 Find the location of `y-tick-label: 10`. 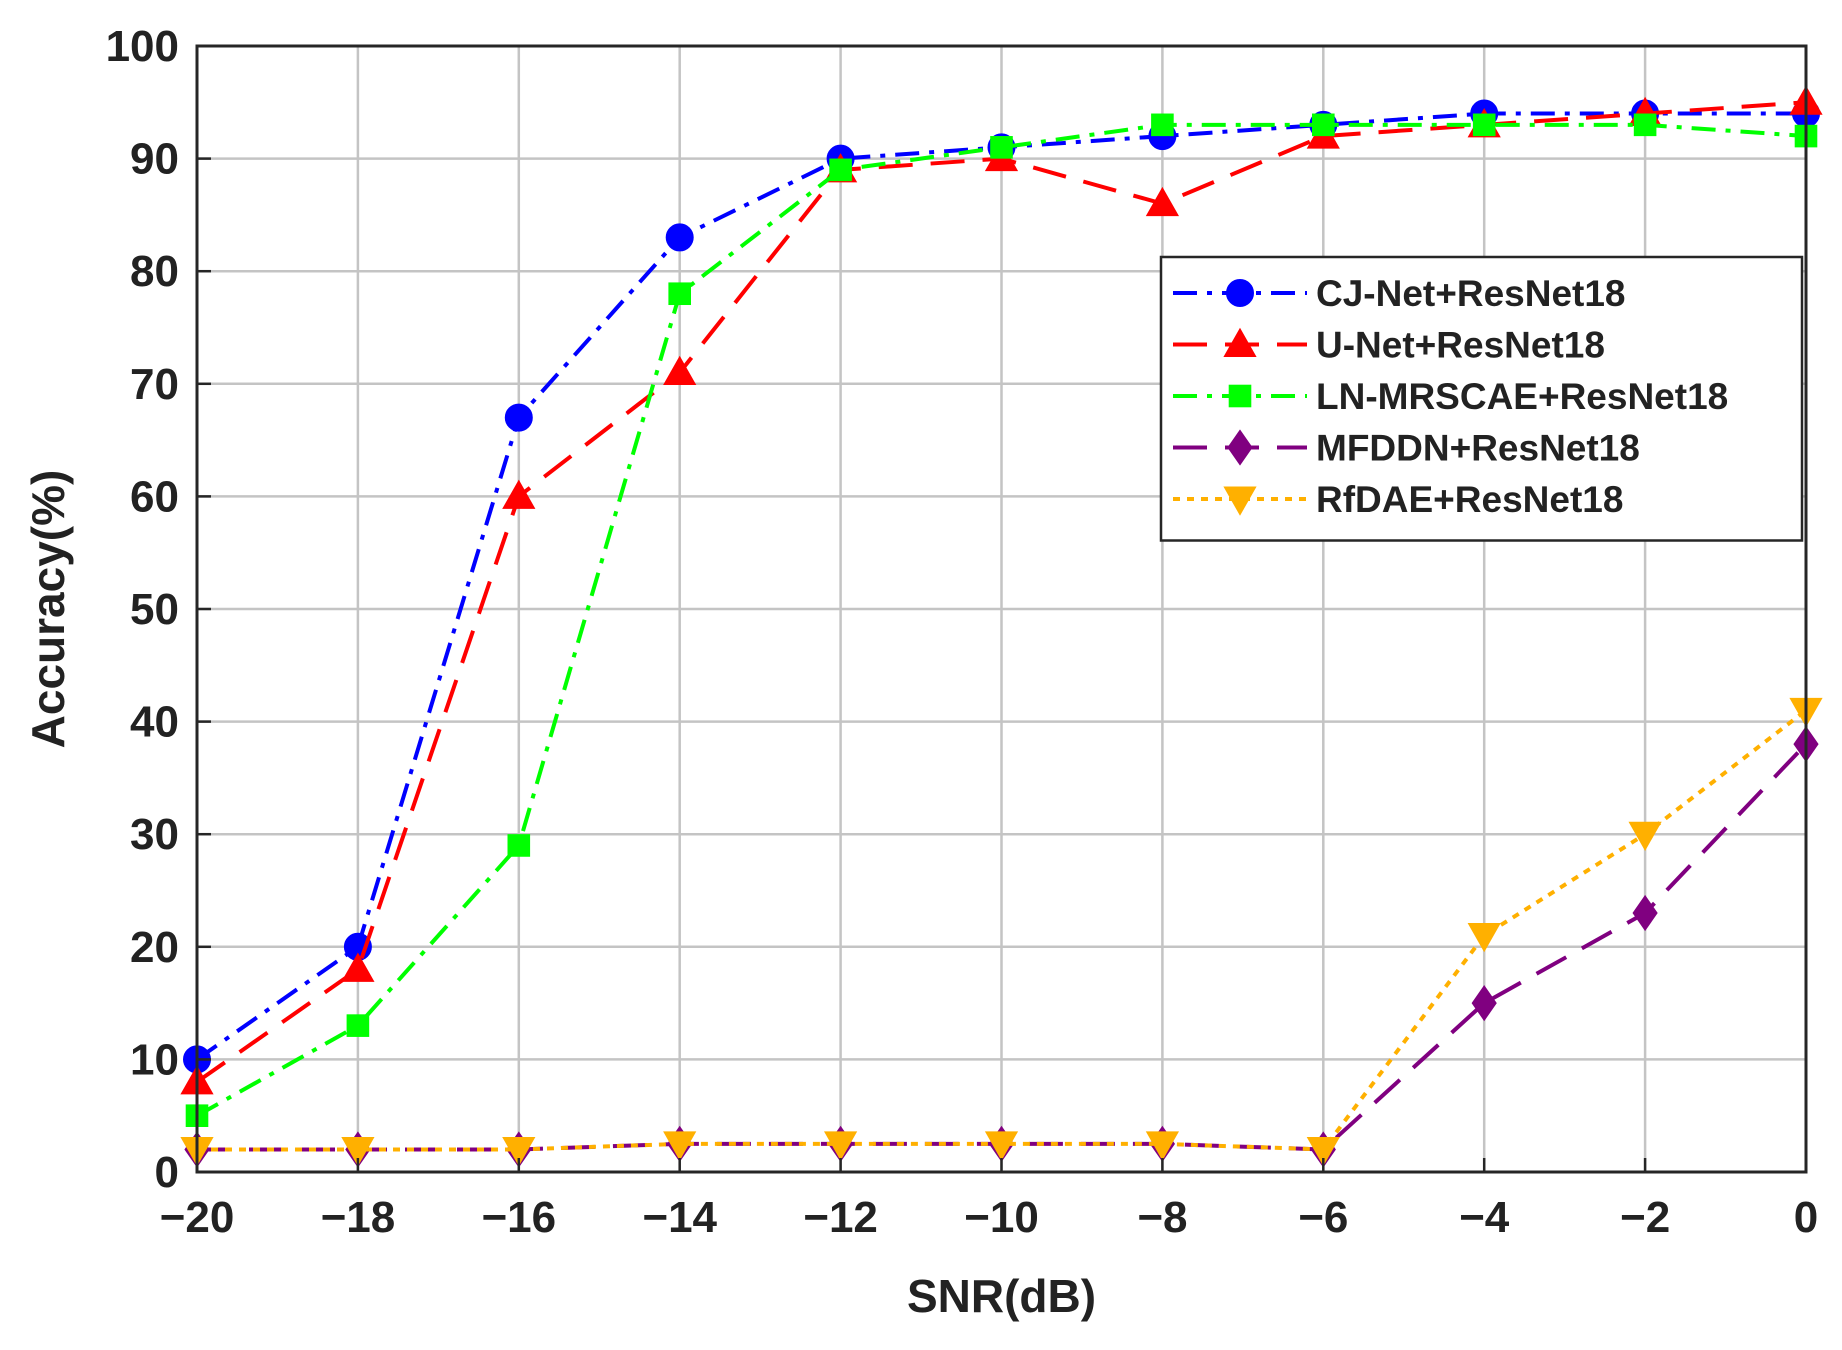

y-tick-label: 10 is located at coordinates (154, 1059).